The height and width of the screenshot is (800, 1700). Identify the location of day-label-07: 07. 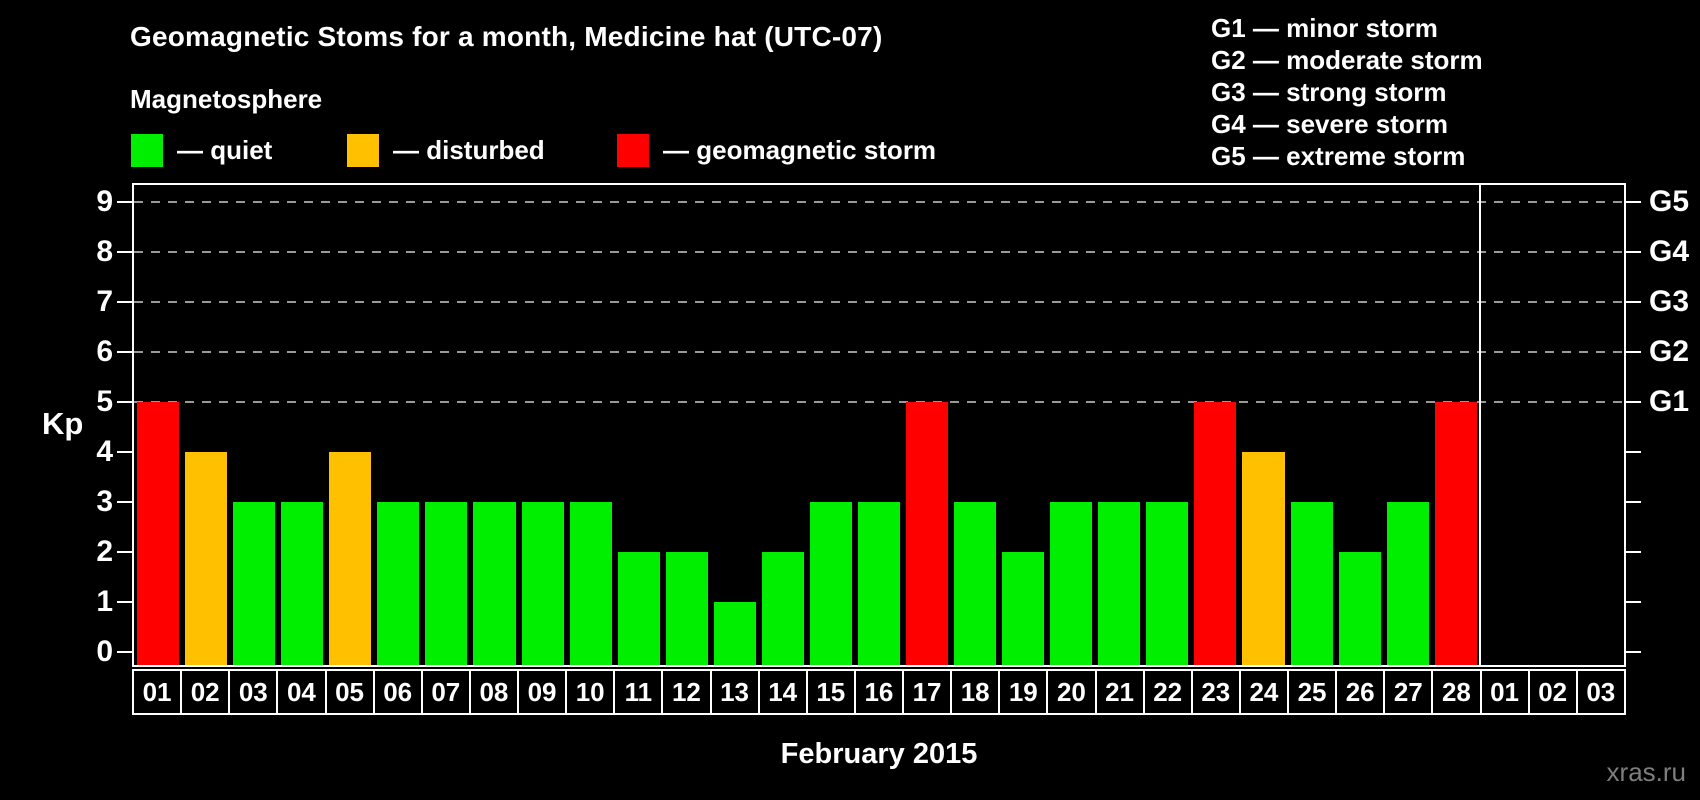
(445, 692).